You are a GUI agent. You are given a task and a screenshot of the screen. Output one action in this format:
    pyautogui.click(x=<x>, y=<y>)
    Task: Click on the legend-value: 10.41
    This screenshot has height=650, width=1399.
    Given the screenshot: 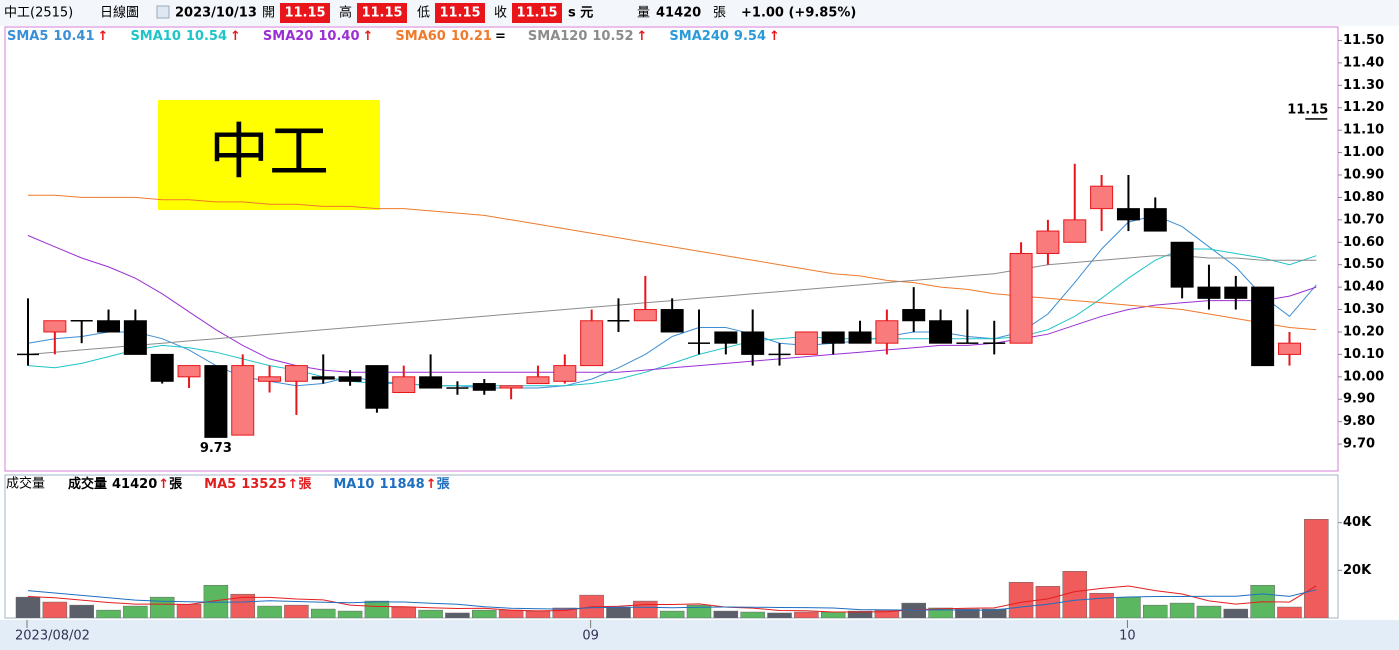 What is the action you would take?
    pyautogui.click(x=73, y=36)
    